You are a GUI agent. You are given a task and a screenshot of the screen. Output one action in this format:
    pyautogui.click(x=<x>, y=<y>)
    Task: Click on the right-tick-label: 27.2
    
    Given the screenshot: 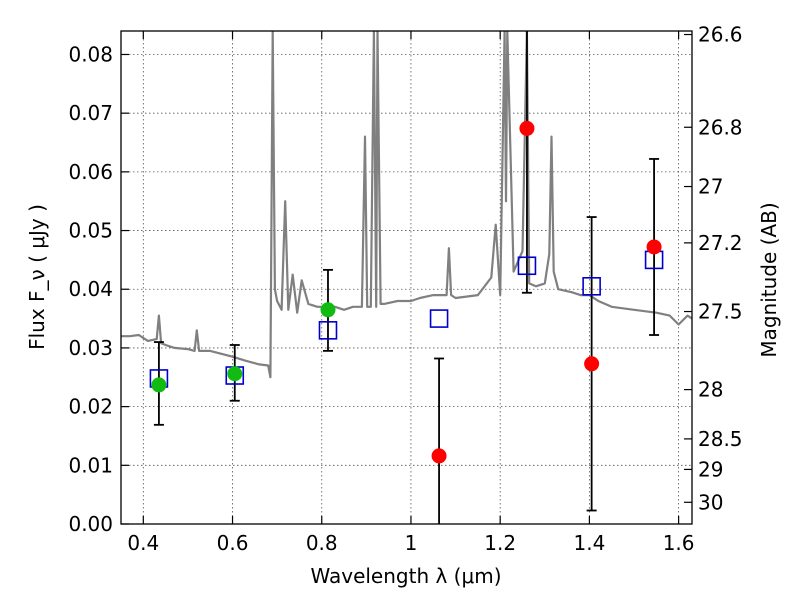 What is the action you would take?
    pyautogui.click(x=720, y=243)
    